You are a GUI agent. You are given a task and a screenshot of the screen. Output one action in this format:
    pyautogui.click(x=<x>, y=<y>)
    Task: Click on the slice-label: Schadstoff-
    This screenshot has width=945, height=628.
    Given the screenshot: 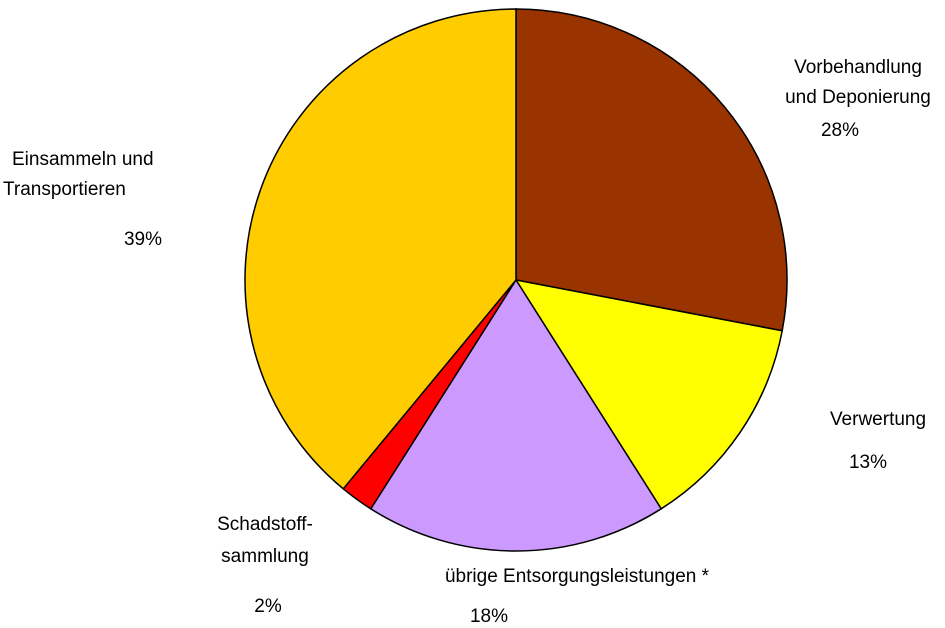 What is the action you would take?
    pyautogui.click(x=265, y=524)
    